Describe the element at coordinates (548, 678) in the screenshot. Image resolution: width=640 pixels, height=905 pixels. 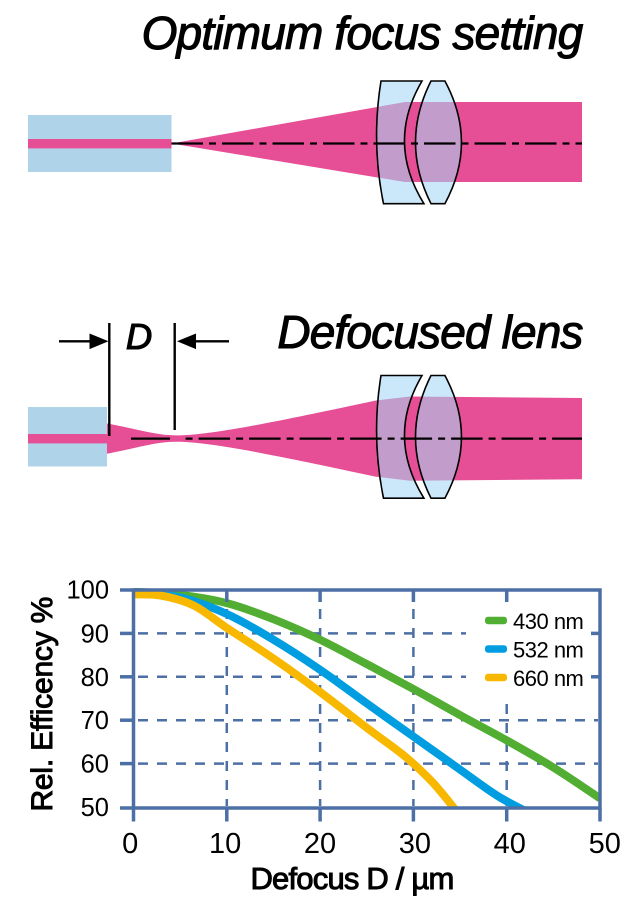
I see `svg-text: 660 nm` at that location.